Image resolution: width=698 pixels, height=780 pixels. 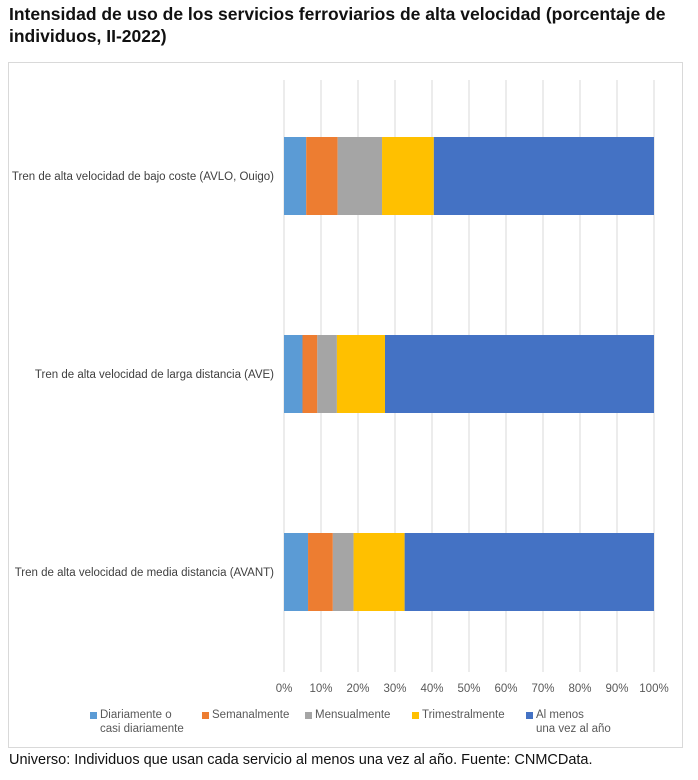 What do you see at coordinates (505, 689) in the screenshot?
I see `x-tick-label: 60%` at bounding box center [505, 689].